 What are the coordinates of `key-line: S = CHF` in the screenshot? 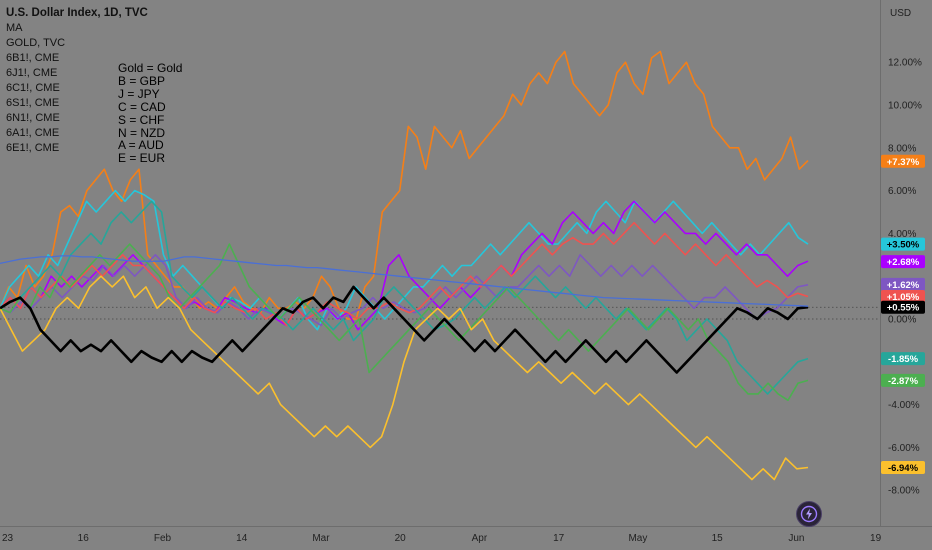 It's located at (141, 119).